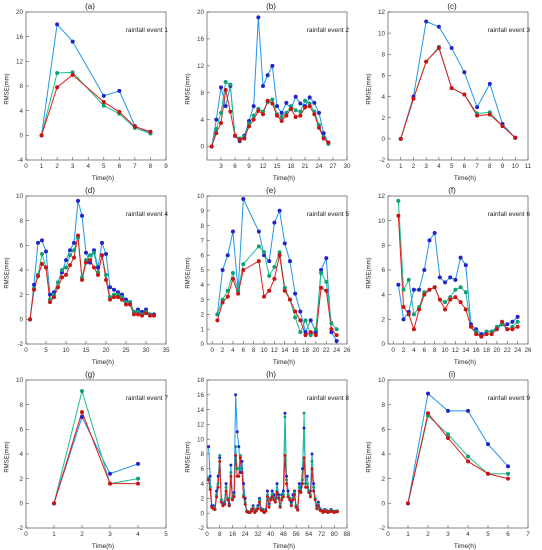  I want to click on y-tick-label: 4, so click(383, 97).